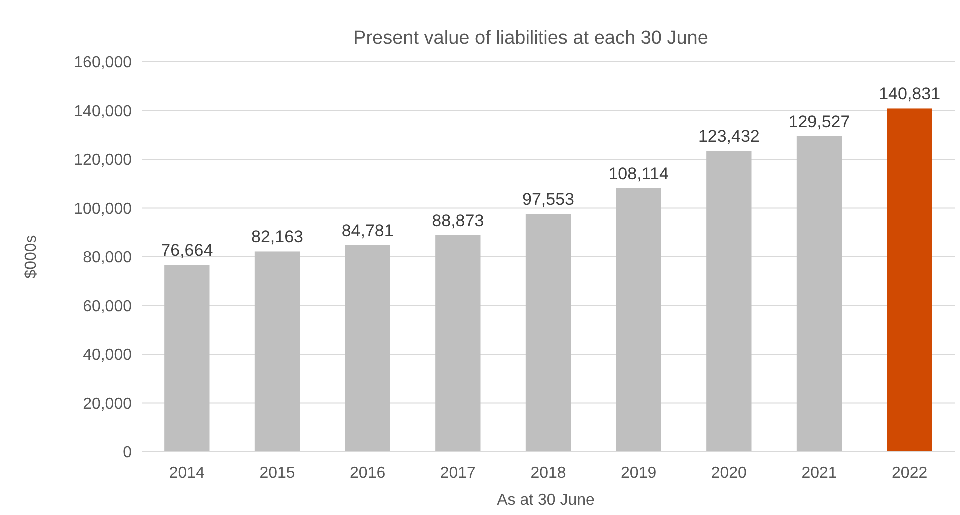  What do you see at coordinates (729, 473) in the screenshot?
I see `x-tick-label: 2020` at bounding box center [729, 473].